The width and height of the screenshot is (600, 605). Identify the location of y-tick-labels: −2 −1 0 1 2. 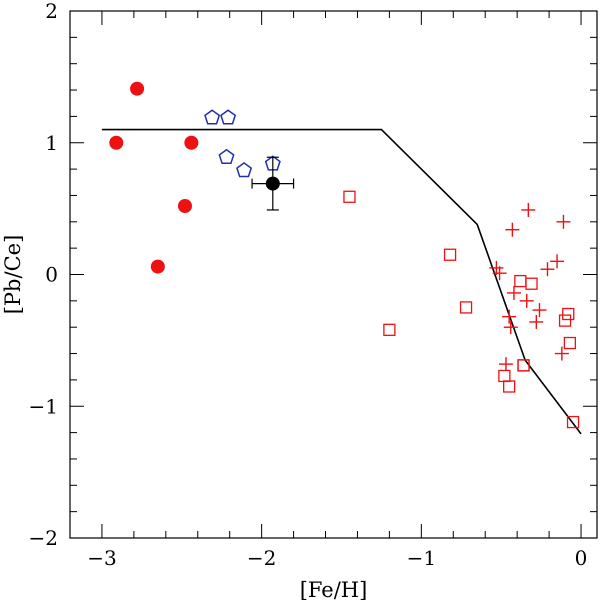
(43, 275).